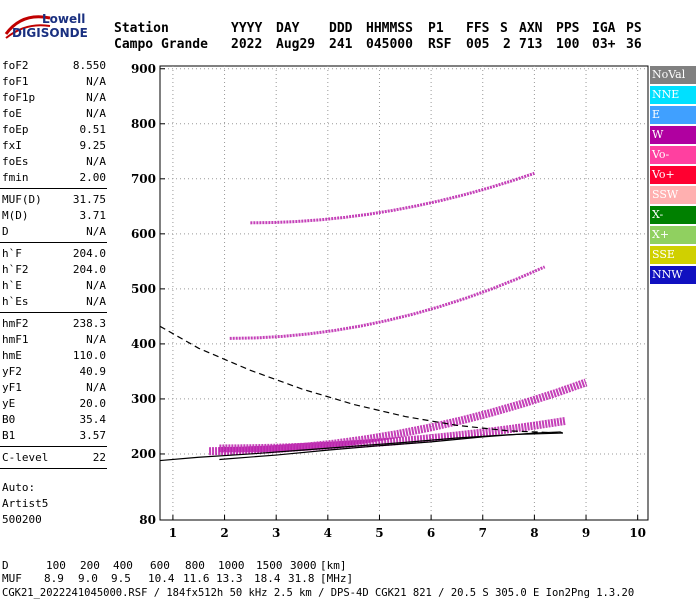  I want to click on param-value: 35.4, so click(93, 419).